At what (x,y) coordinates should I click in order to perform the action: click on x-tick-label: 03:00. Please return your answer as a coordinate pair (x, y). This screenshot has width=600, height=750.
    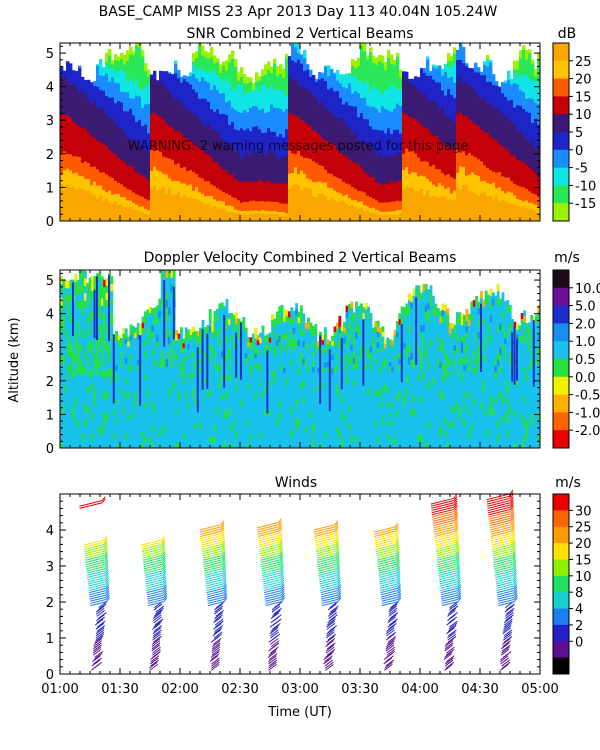
    Looking at the image, I should click on (299, 689).